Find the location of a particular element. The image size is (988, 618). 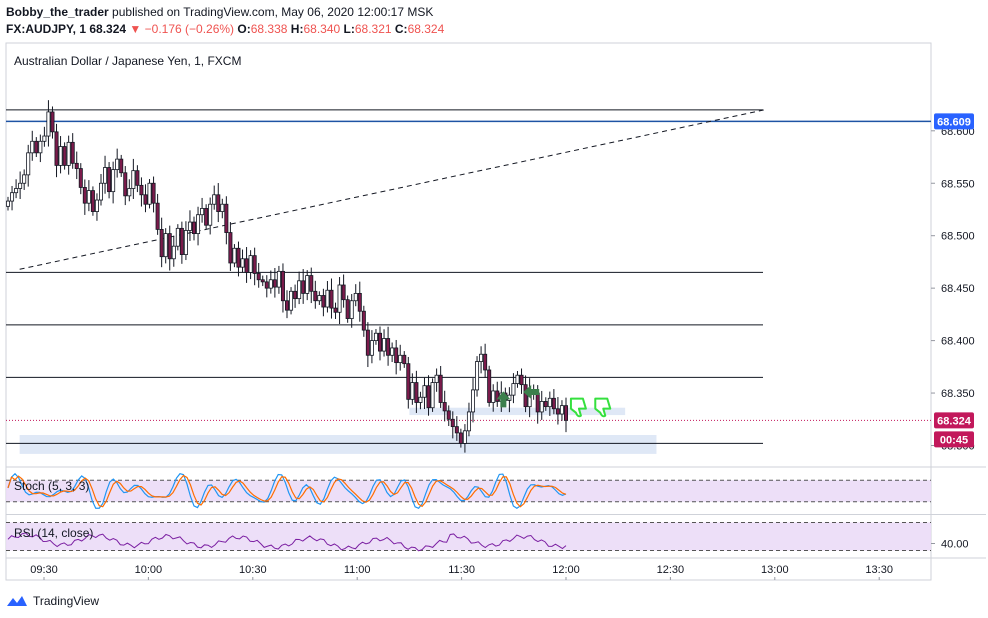

x-tick-label: 10:30 is located at coordinates (253, 570).